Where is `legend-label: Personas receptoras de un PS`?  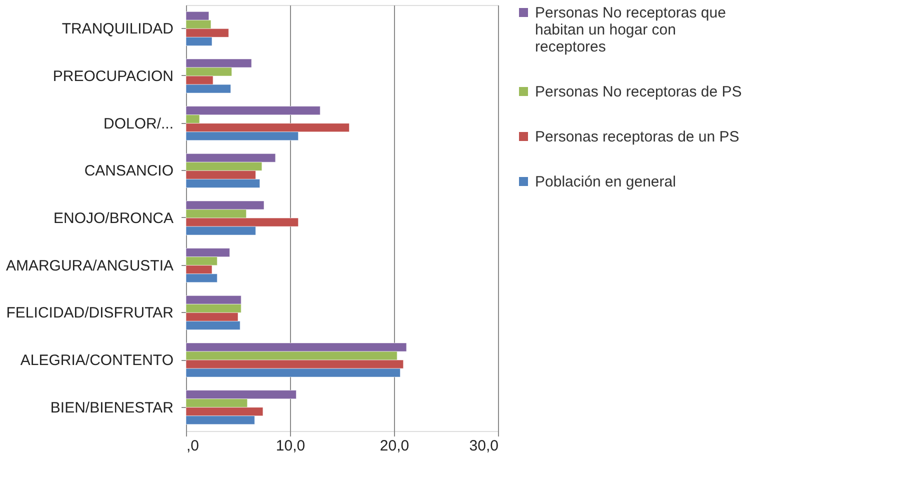 legend-label: Personas receptoras de un PS is located at coordinates (637, 137).